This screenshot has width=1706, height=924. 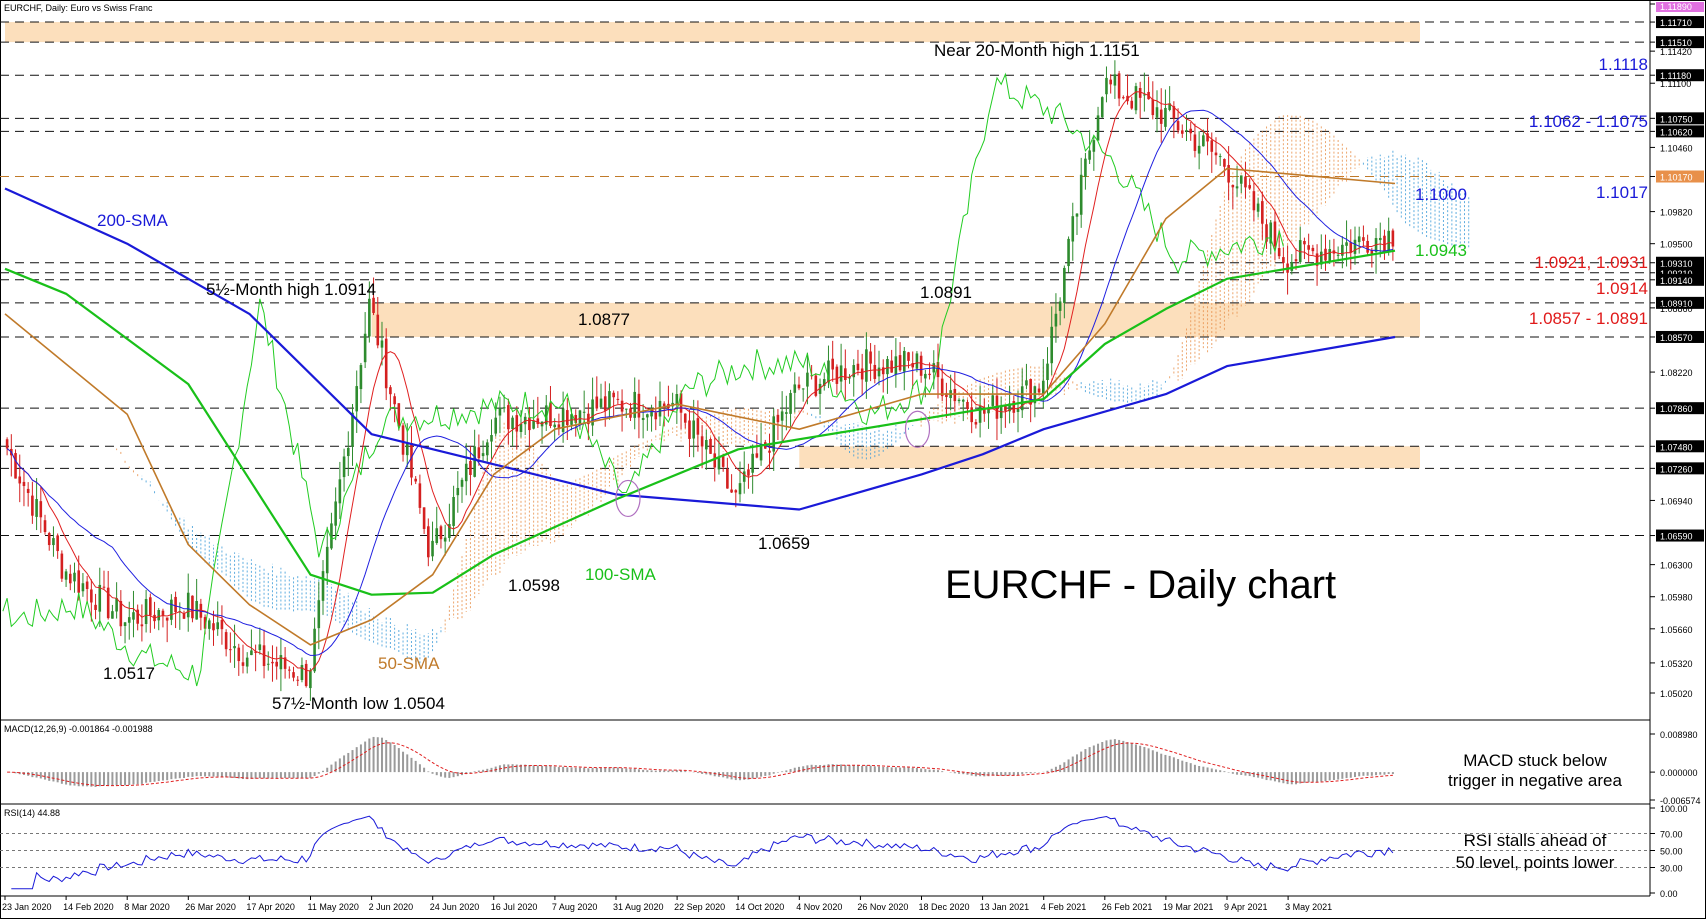 What do you see at coordinates (514, 907) in the screenshot?
I see `time-tick-label: 16 Jul 2020` at bounding box center [514, 907].